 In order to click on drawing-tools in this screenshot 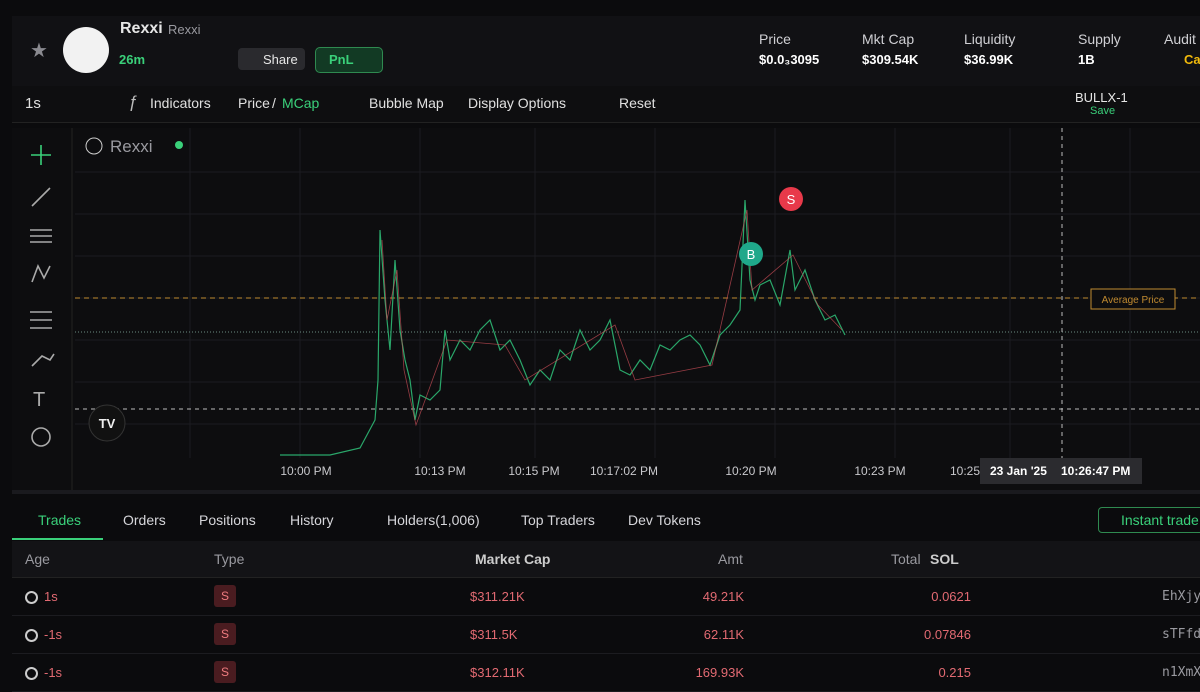, I will do `click(42, 256)`.